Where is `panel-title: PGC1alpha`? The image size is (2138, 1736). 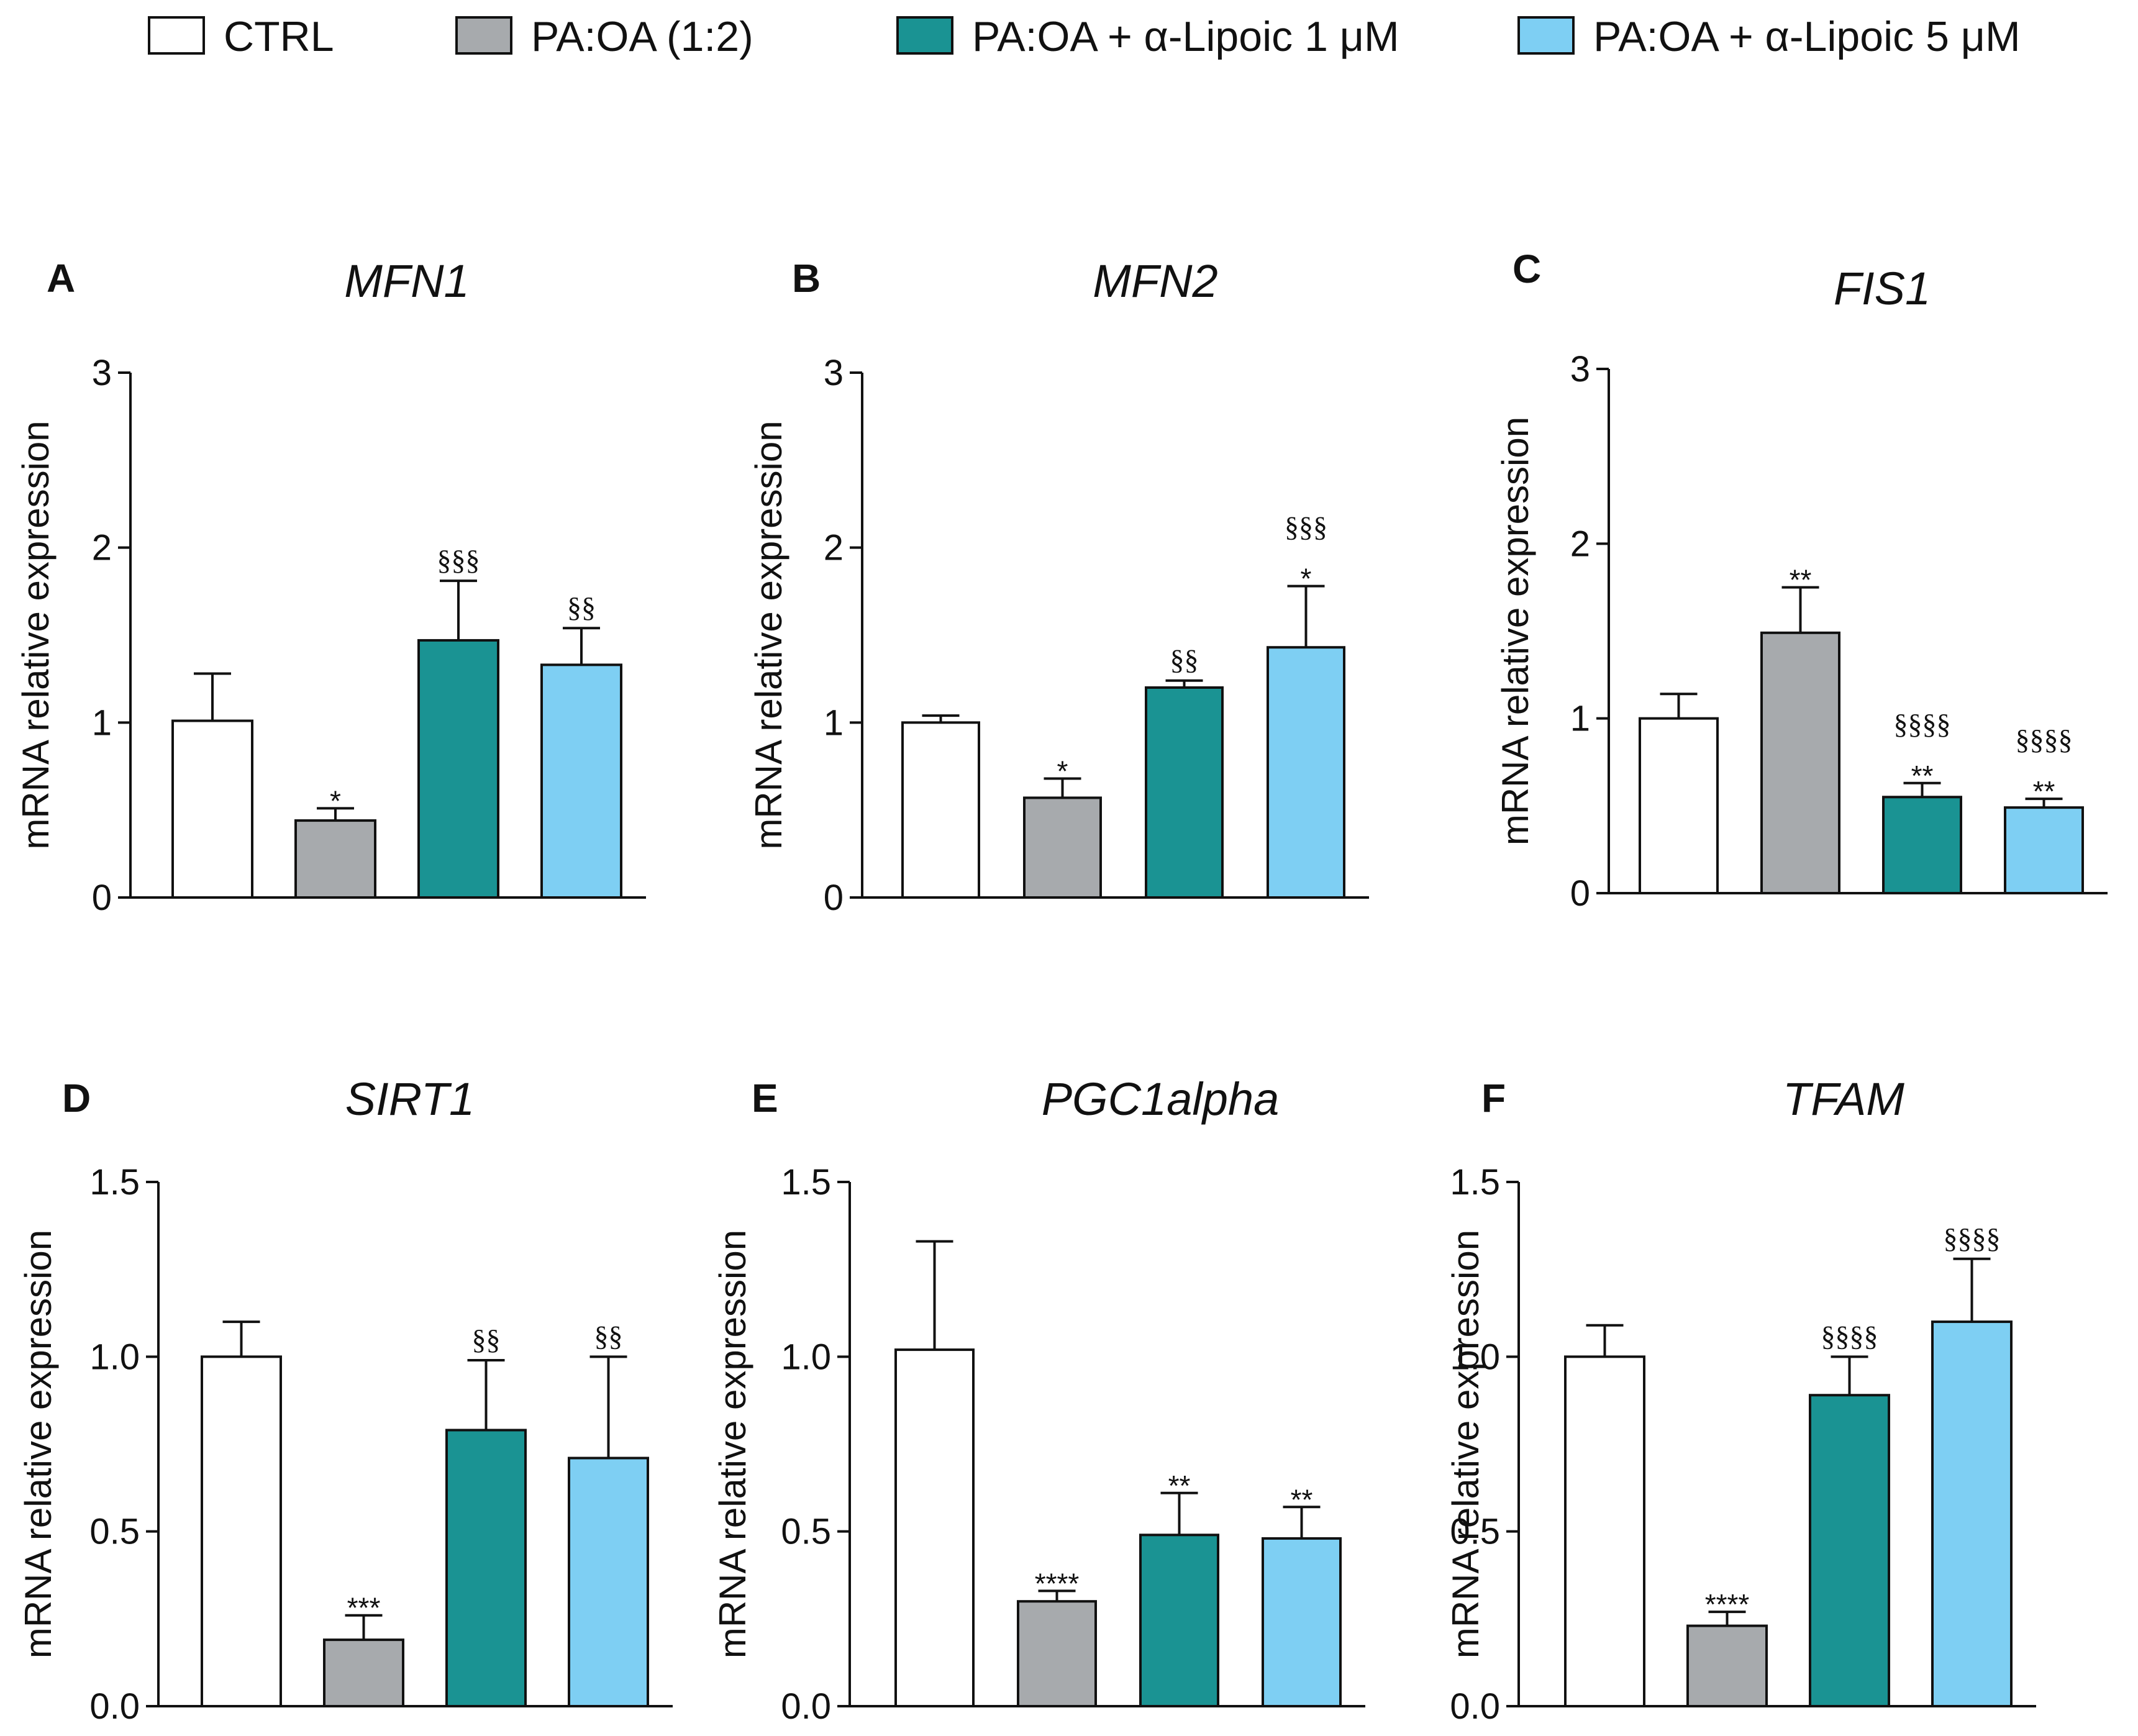 panel-title: PGC1alpha is located at coordinates (1161, 1099).